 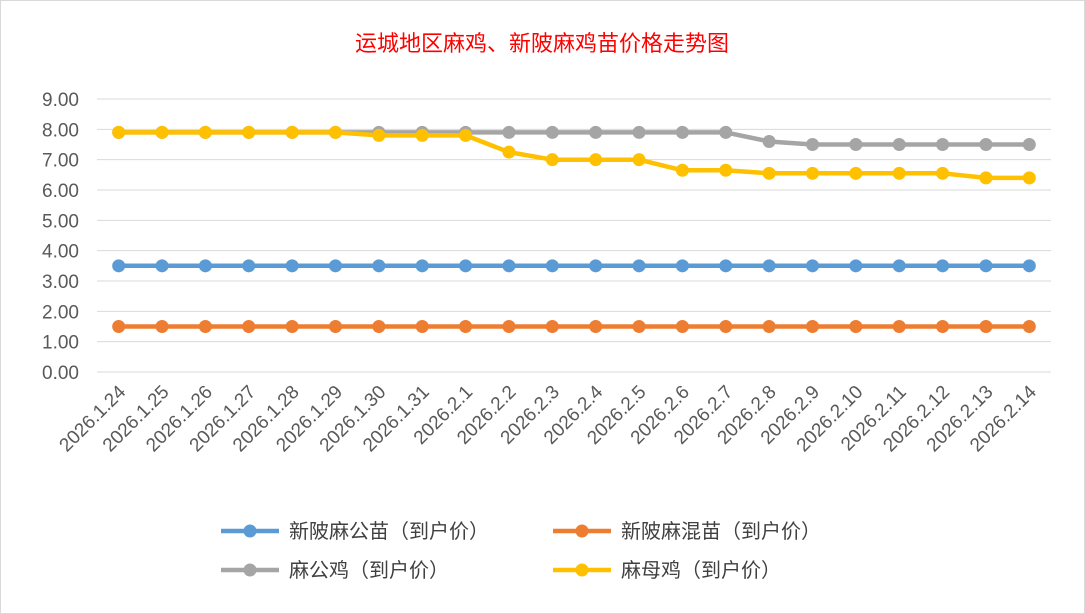 I want to click on legend-item: 麻公鸡（到户价）, so click(x=335, y=570).